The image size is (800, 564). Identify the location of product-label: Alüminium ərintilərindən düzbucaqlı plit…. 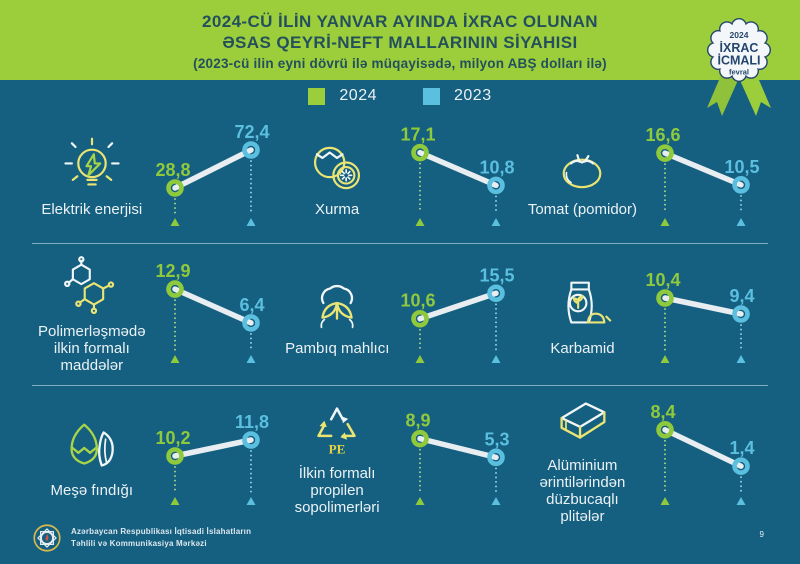
(582, 491).